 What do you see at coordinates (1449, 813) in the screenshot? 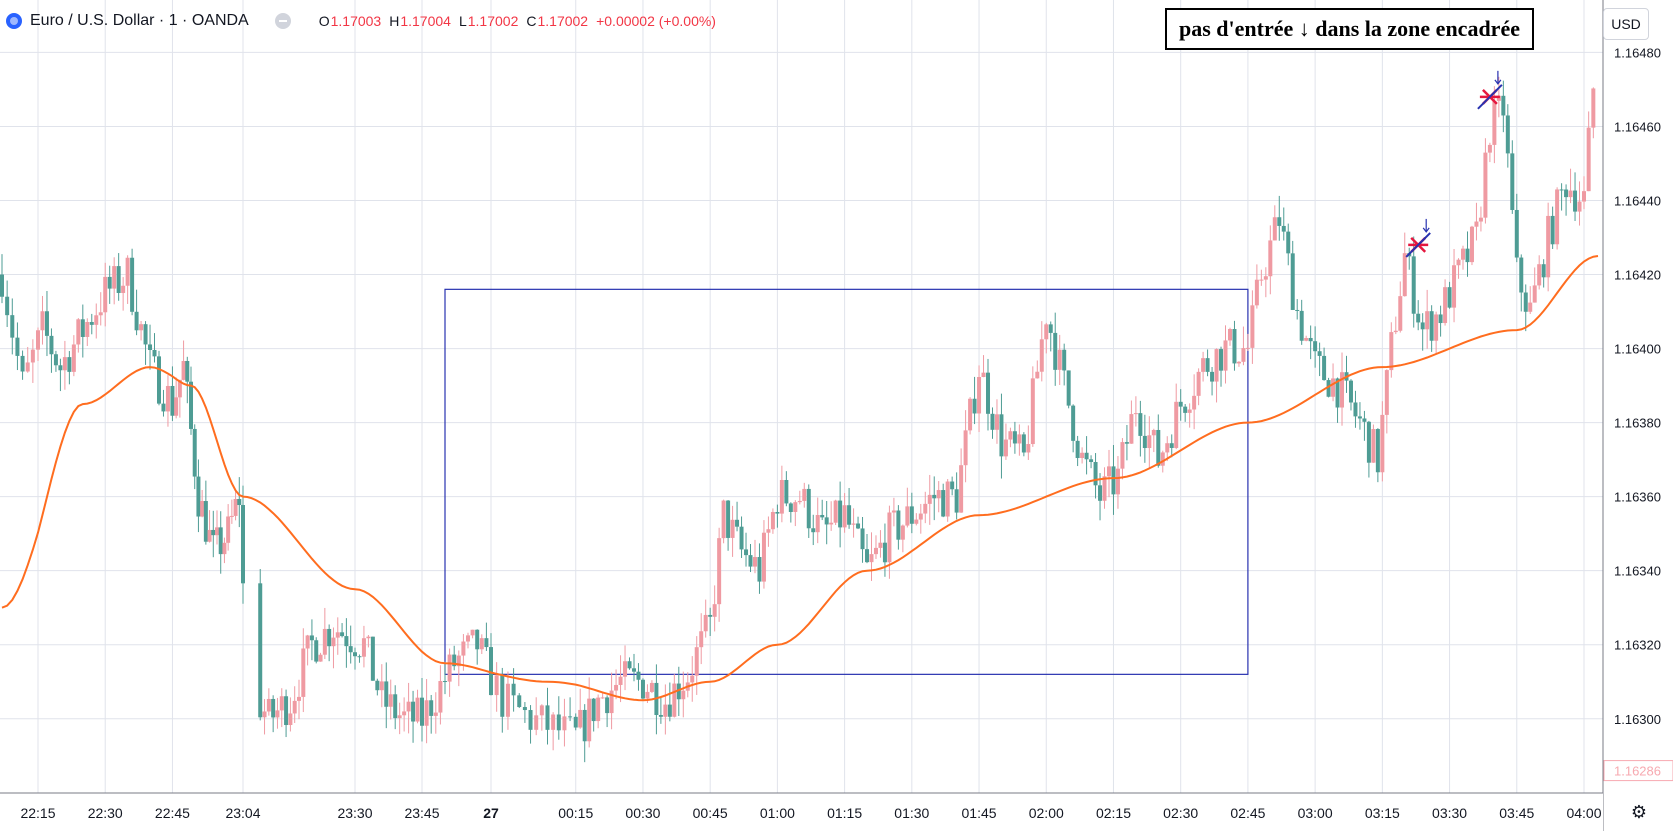
I see `x-tick-label: 03:30` at bounding box center [1449, 813].